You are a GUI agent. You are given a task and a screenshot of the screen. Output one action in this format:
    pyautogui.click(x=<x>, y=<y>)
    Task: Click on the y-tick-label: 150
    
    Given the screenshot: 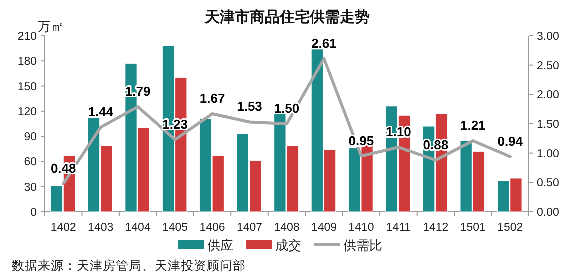 What is the action you would take?
    pyautogui.click(x=27, y=87)
    